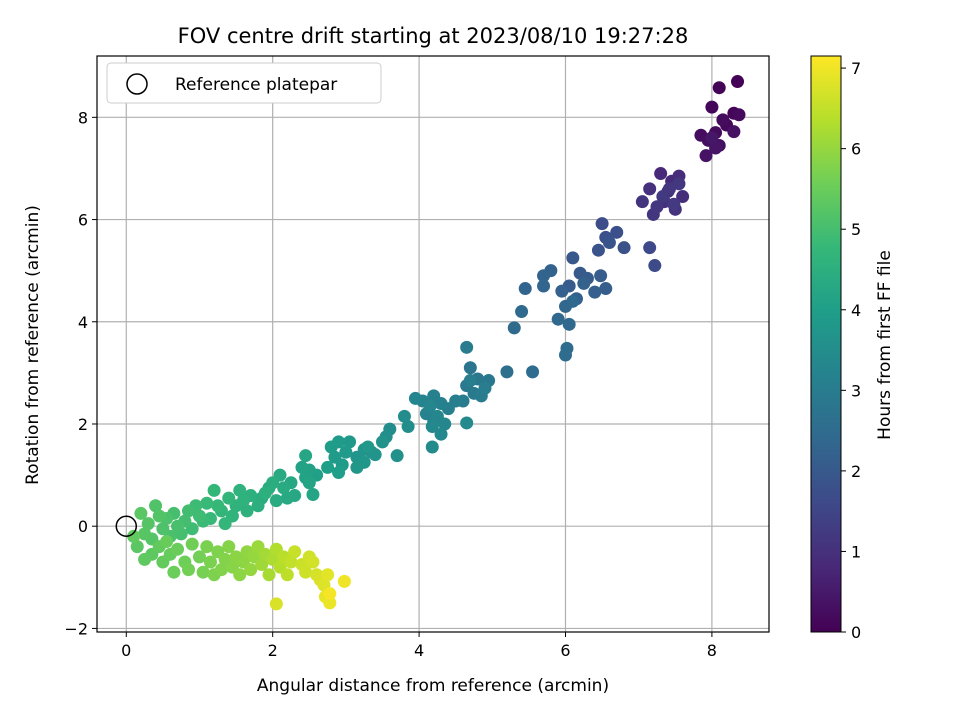 The width and height of the screenshot is (960, 720). What do you see at coordinates (33, 345) in the screenshot?
I see `y-axis-label: Rotation from reference (arcmin)` at bounding box center [33, 345].